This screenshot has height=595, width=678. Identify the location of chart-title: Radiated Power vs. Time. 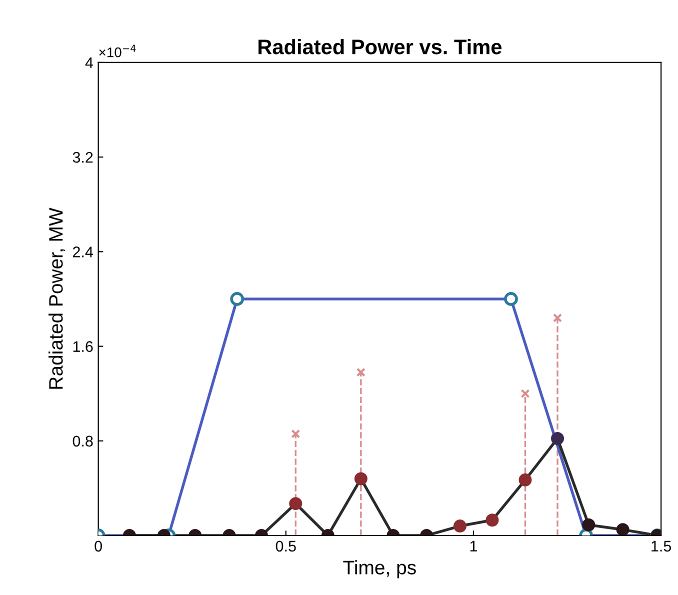
(380, 46).